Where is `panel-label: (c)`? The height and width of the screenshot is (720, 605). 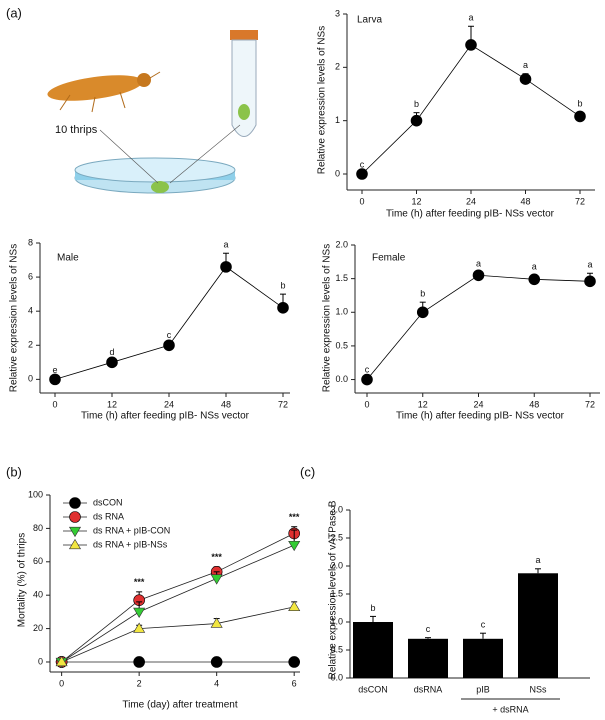 panel-label: (c) is located at coordinates (307, 471).